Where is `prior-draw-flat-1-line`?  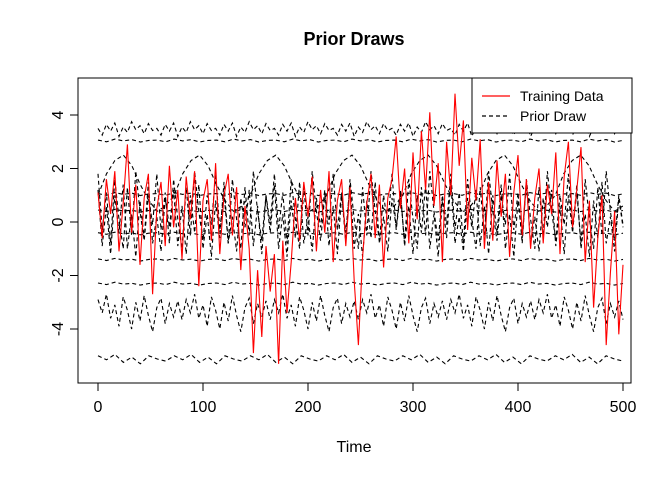 prior-draw-flat-1-line is located at coordinates (360, 194).